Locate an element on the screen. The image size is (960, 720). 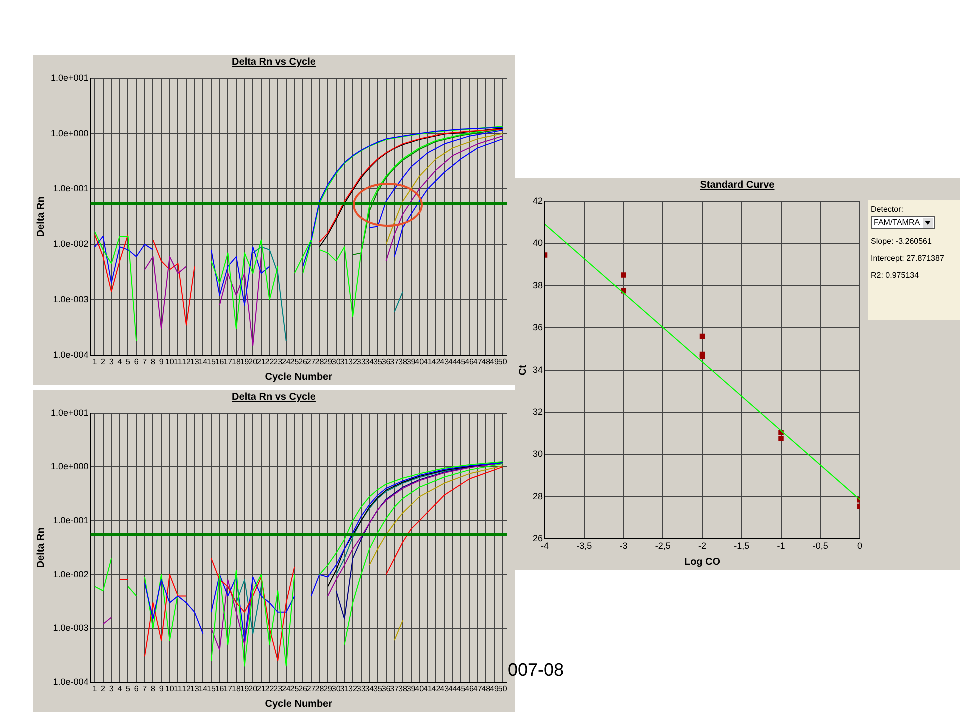
text: R2: 0.975134 is located at coordinates (895, 275).